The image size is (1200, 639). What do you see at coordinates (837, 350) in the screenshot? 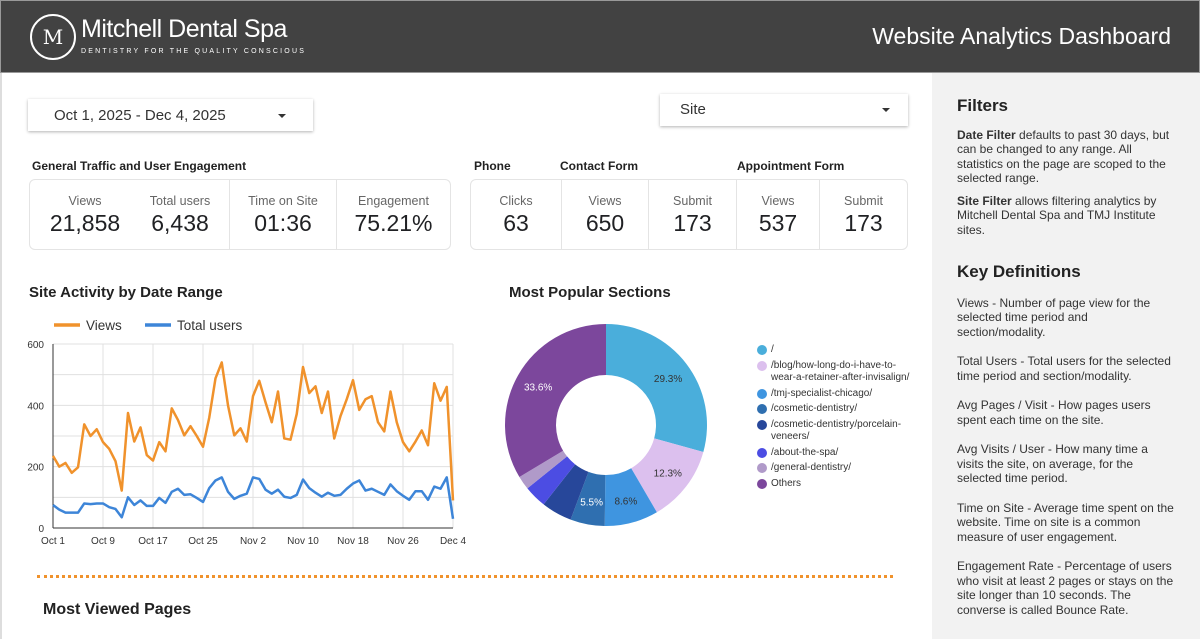
I see `legend-item: /` at bounding box center [837, 350].